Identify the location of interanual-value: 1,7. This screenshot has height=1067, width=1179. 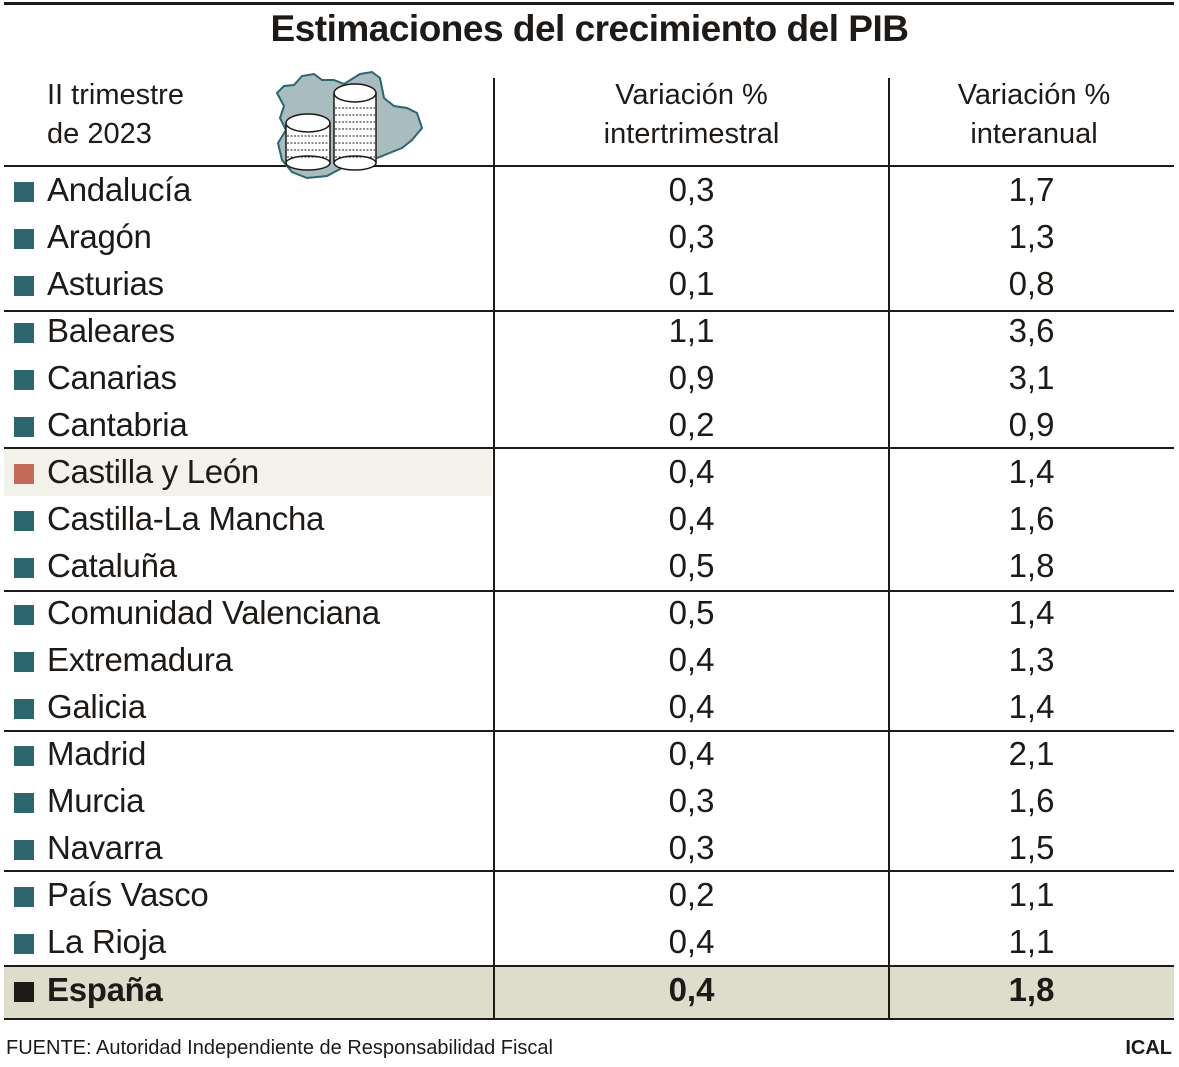
(1031, 189).